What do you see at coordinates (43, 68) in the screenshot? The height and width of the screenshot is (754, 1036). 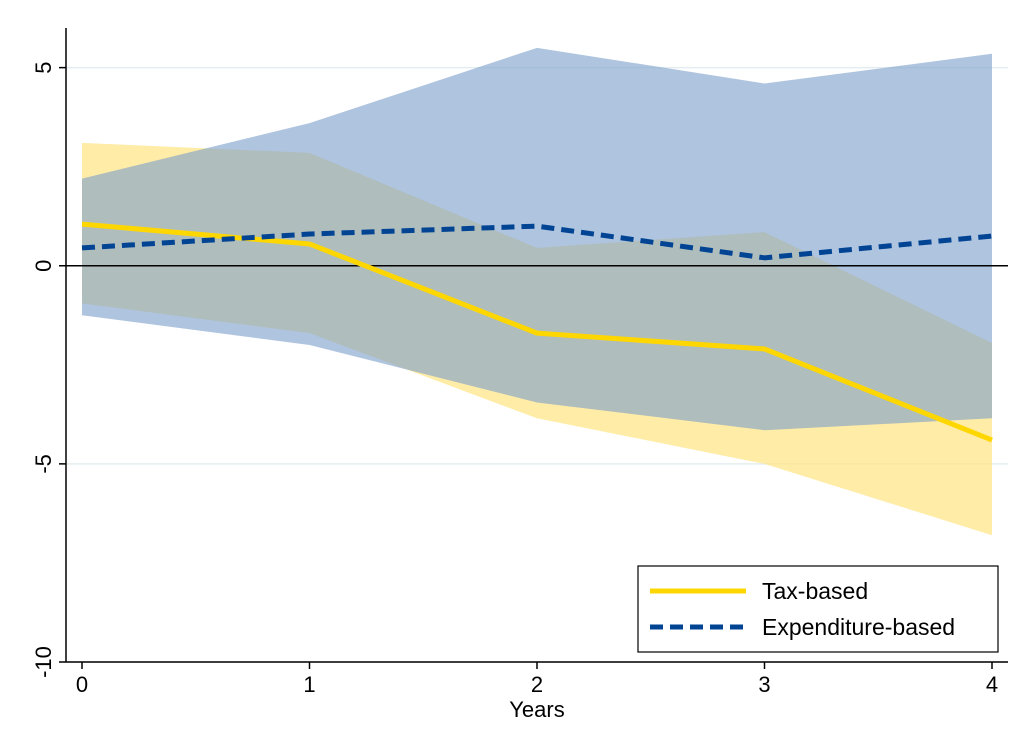 I see `y-tick-label-5: 5` at bounding box center [43, 68].